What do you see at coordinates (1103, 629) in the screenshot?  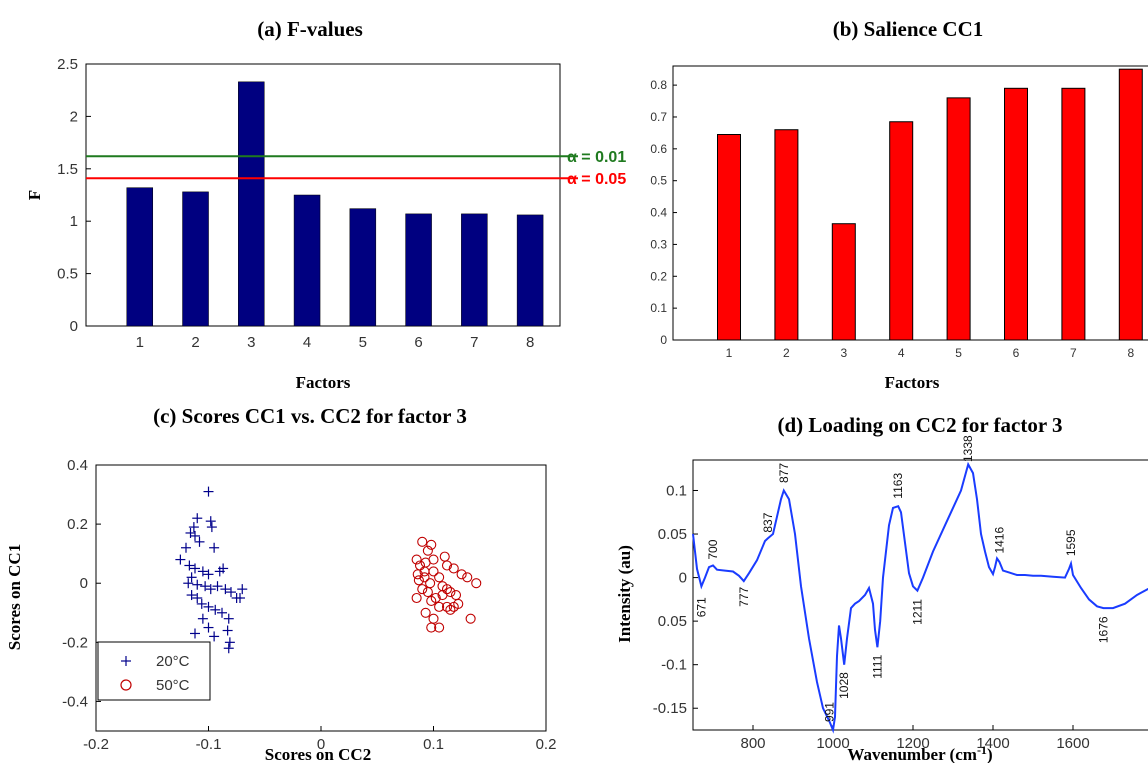 I see `peak-label: 1676` at bounding box center [1103, 629].